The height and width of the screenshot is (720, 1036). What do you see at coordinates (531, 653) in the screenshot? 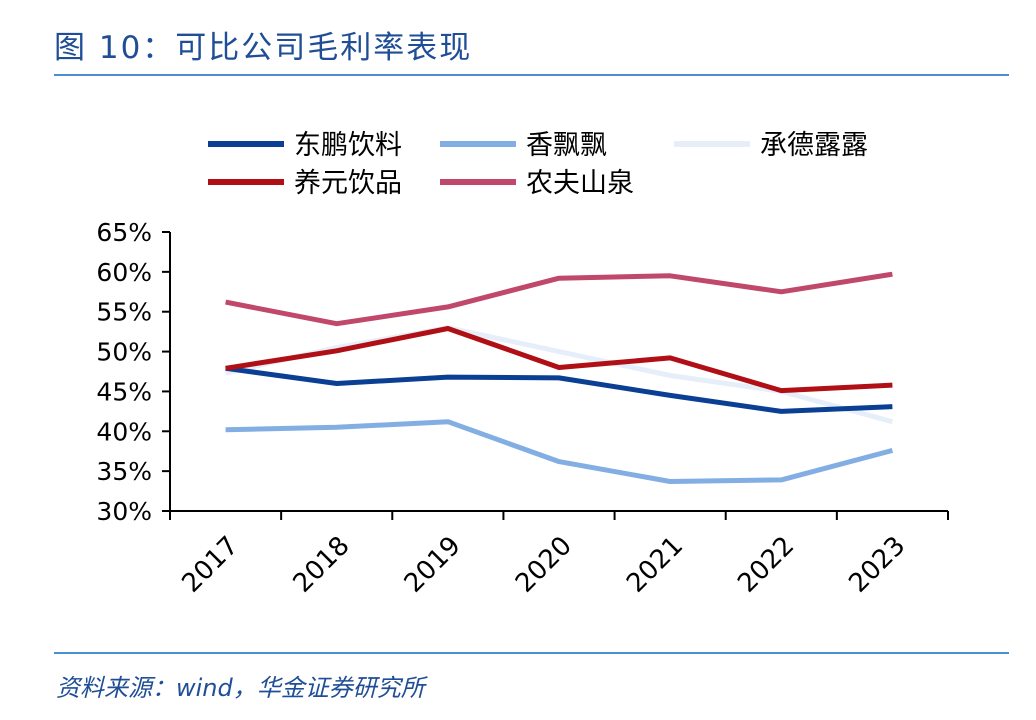
I see `source-rule` at bounding box center [531, 653].